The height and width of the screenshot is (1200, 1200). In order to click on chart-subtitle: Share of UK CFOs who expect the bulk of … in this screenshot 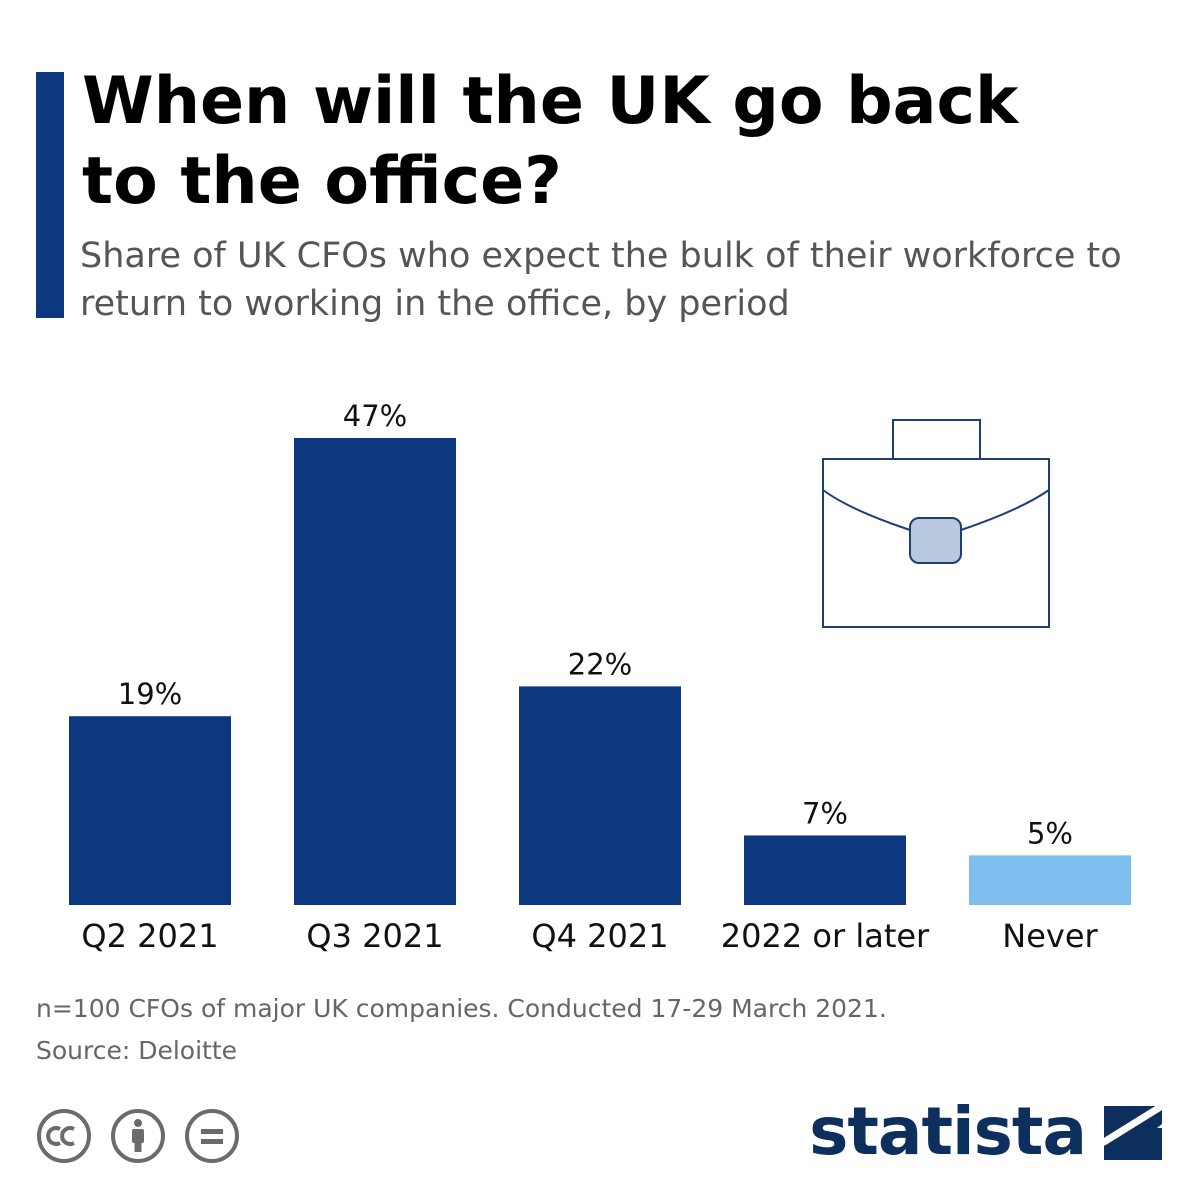, I will do `click(601, 280)`.